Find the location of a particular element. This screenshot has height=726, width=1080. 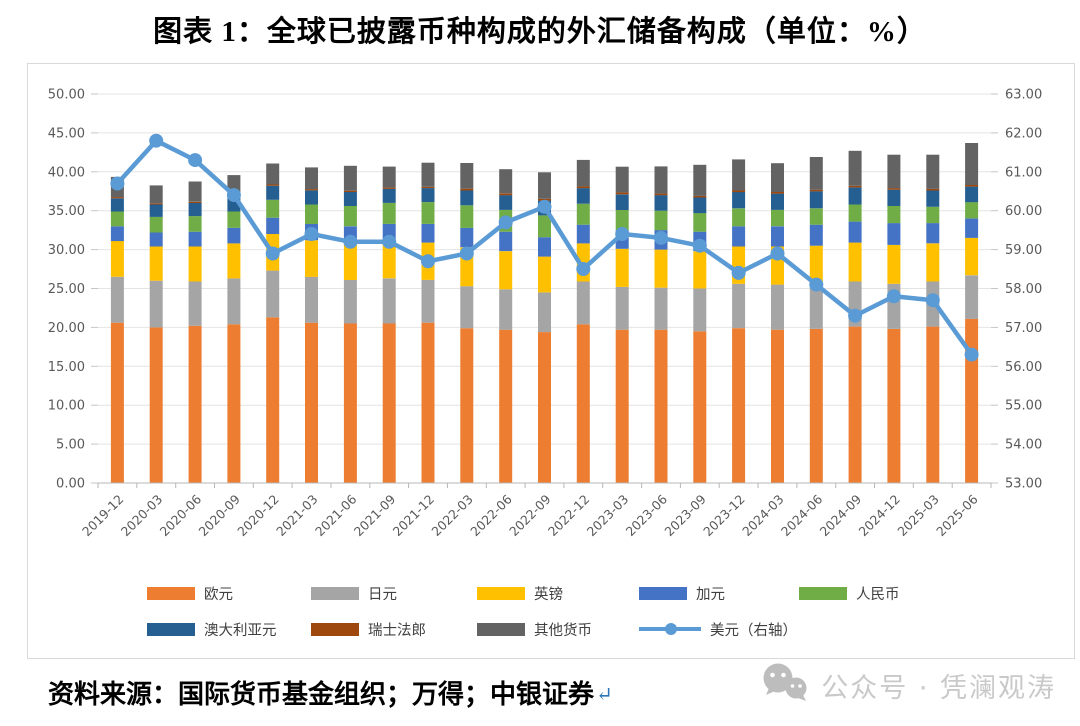

right-axis-tick-label: 53.00 is located at coordinates (1023, 484).